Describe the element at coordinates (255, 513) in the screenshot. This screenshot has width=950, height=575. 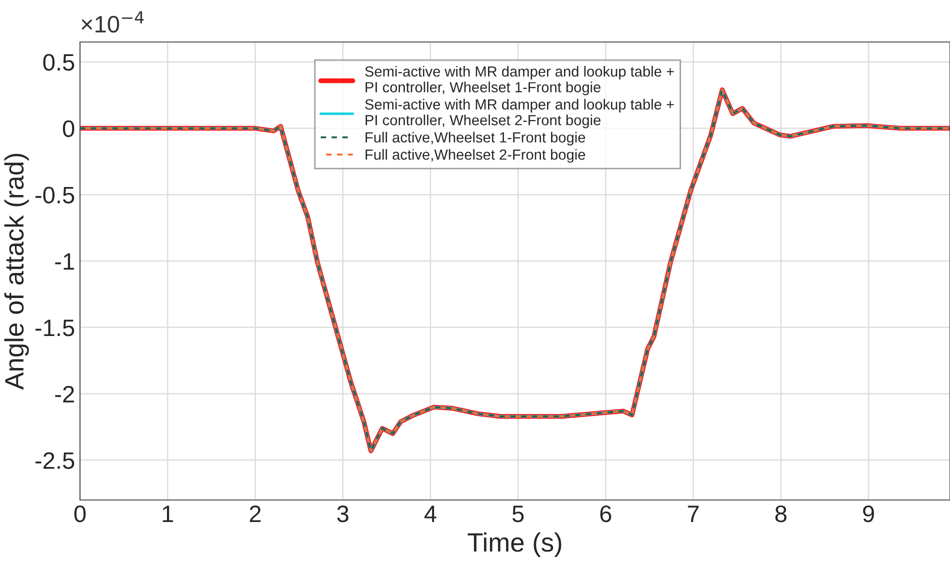
I see `x-tick-label: 2` at that location.